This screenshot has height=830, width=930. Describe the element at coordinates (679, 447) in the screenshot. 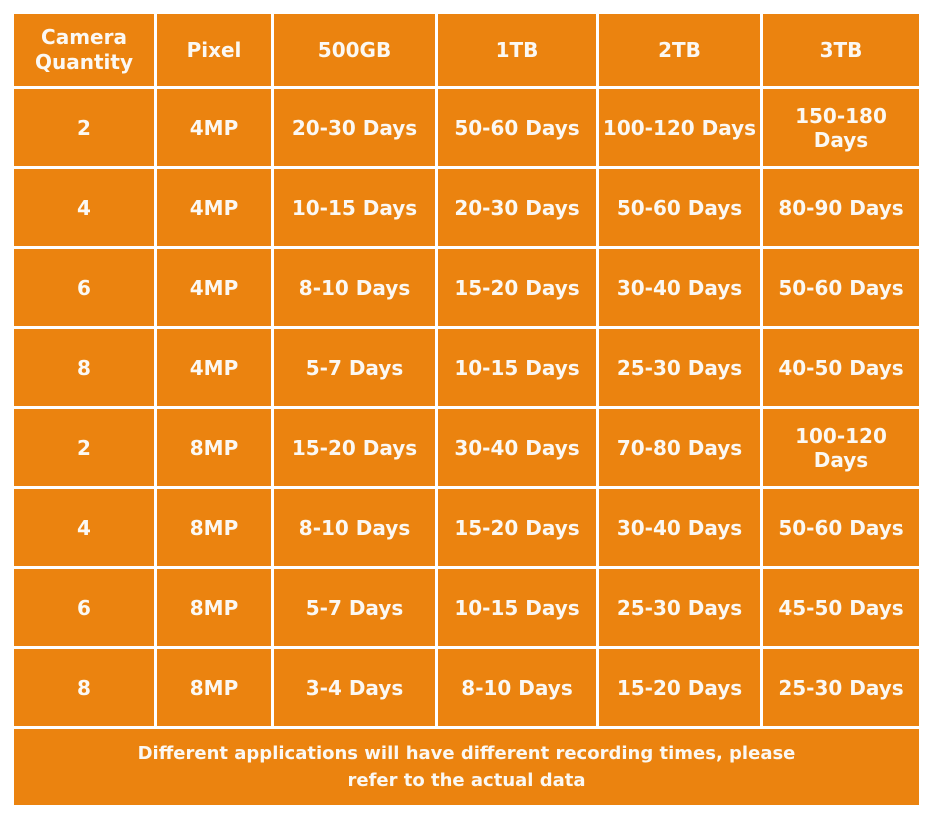

I see `table-cell: 70-80 Days` at that location.